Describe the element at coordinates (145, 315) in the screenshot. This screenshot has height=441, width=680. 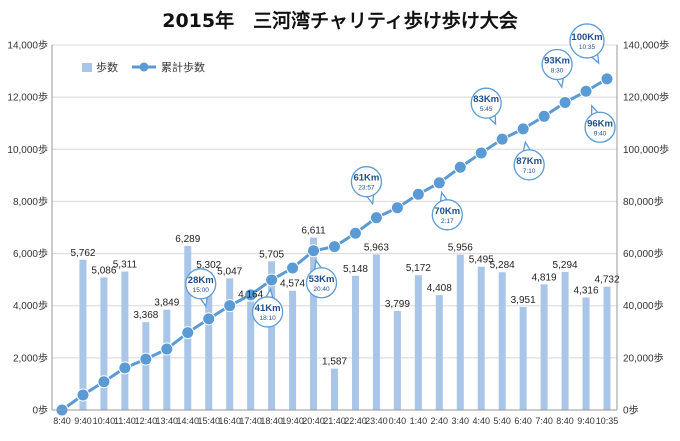
I see `bar-data-label: 3,368` at that location.